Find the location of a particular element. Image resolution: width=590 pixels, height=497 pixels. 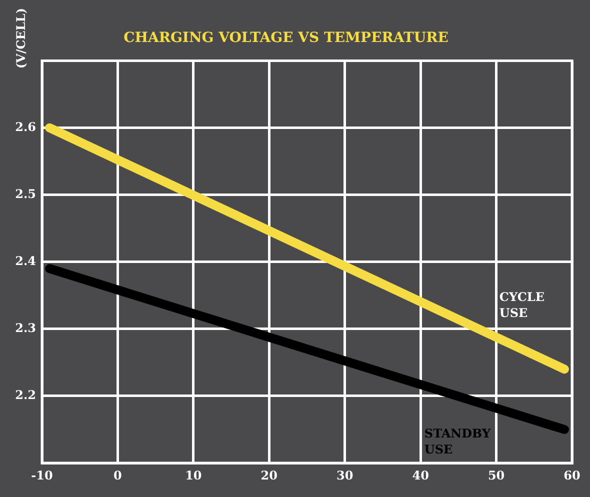

x-tick-label: 30 is located at coordinates (345, 475).